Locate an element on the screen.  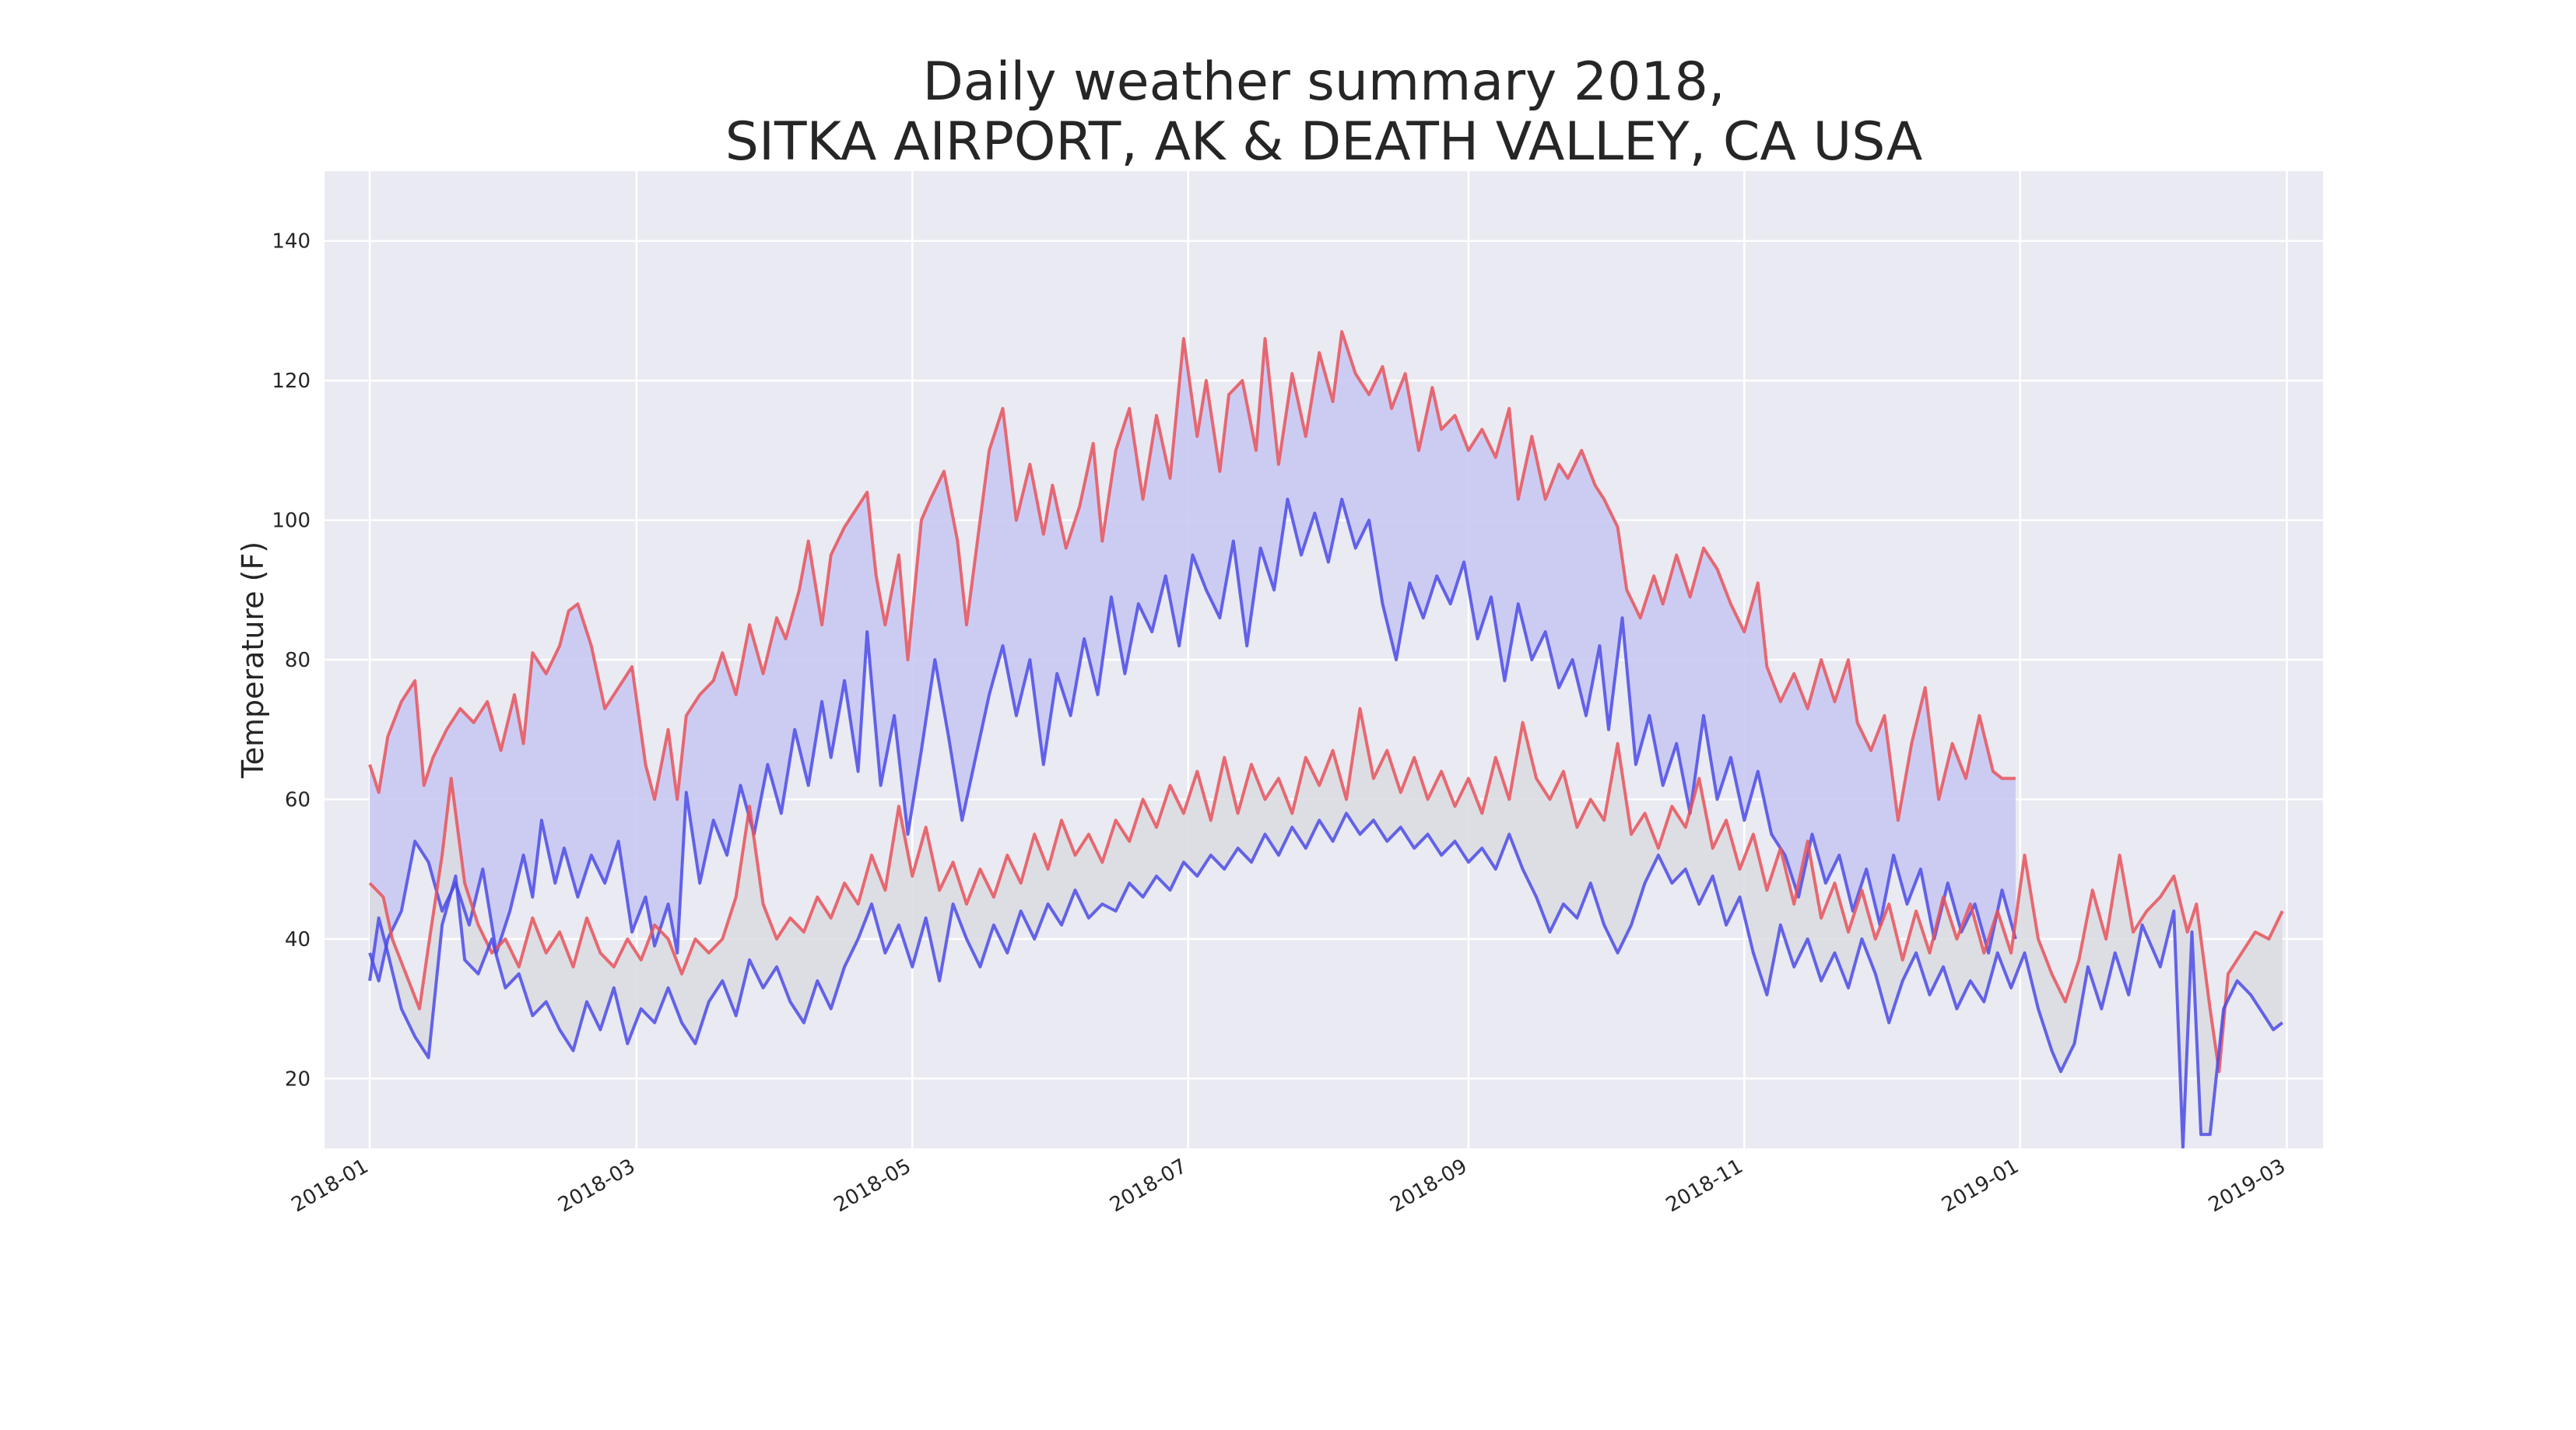
y-tick-label: 100 is located at coordinates (292, 521).